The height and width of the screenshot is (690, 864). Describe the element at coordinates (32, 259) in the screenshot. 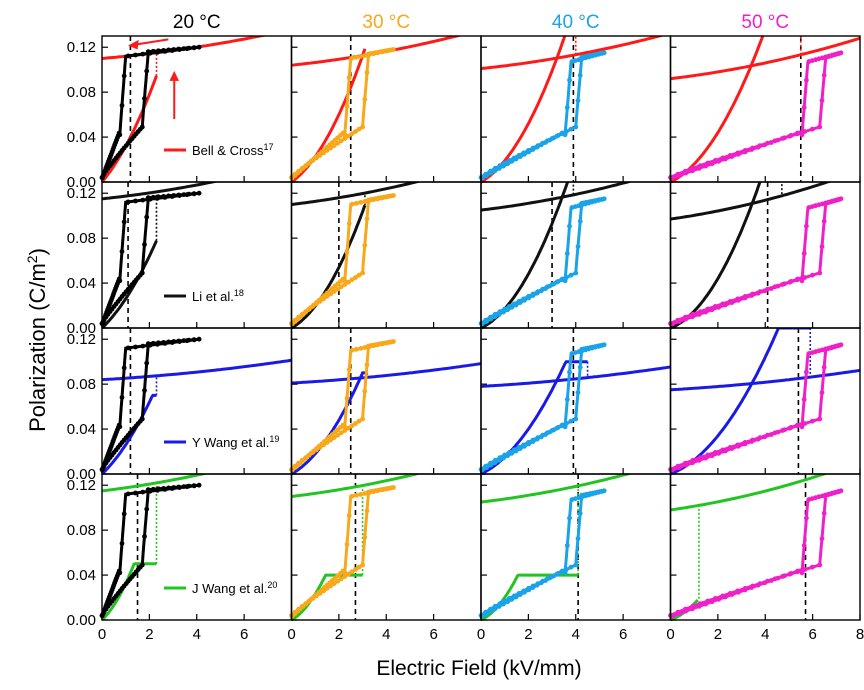

I see `y-axis-label-sup: 2` at that location.